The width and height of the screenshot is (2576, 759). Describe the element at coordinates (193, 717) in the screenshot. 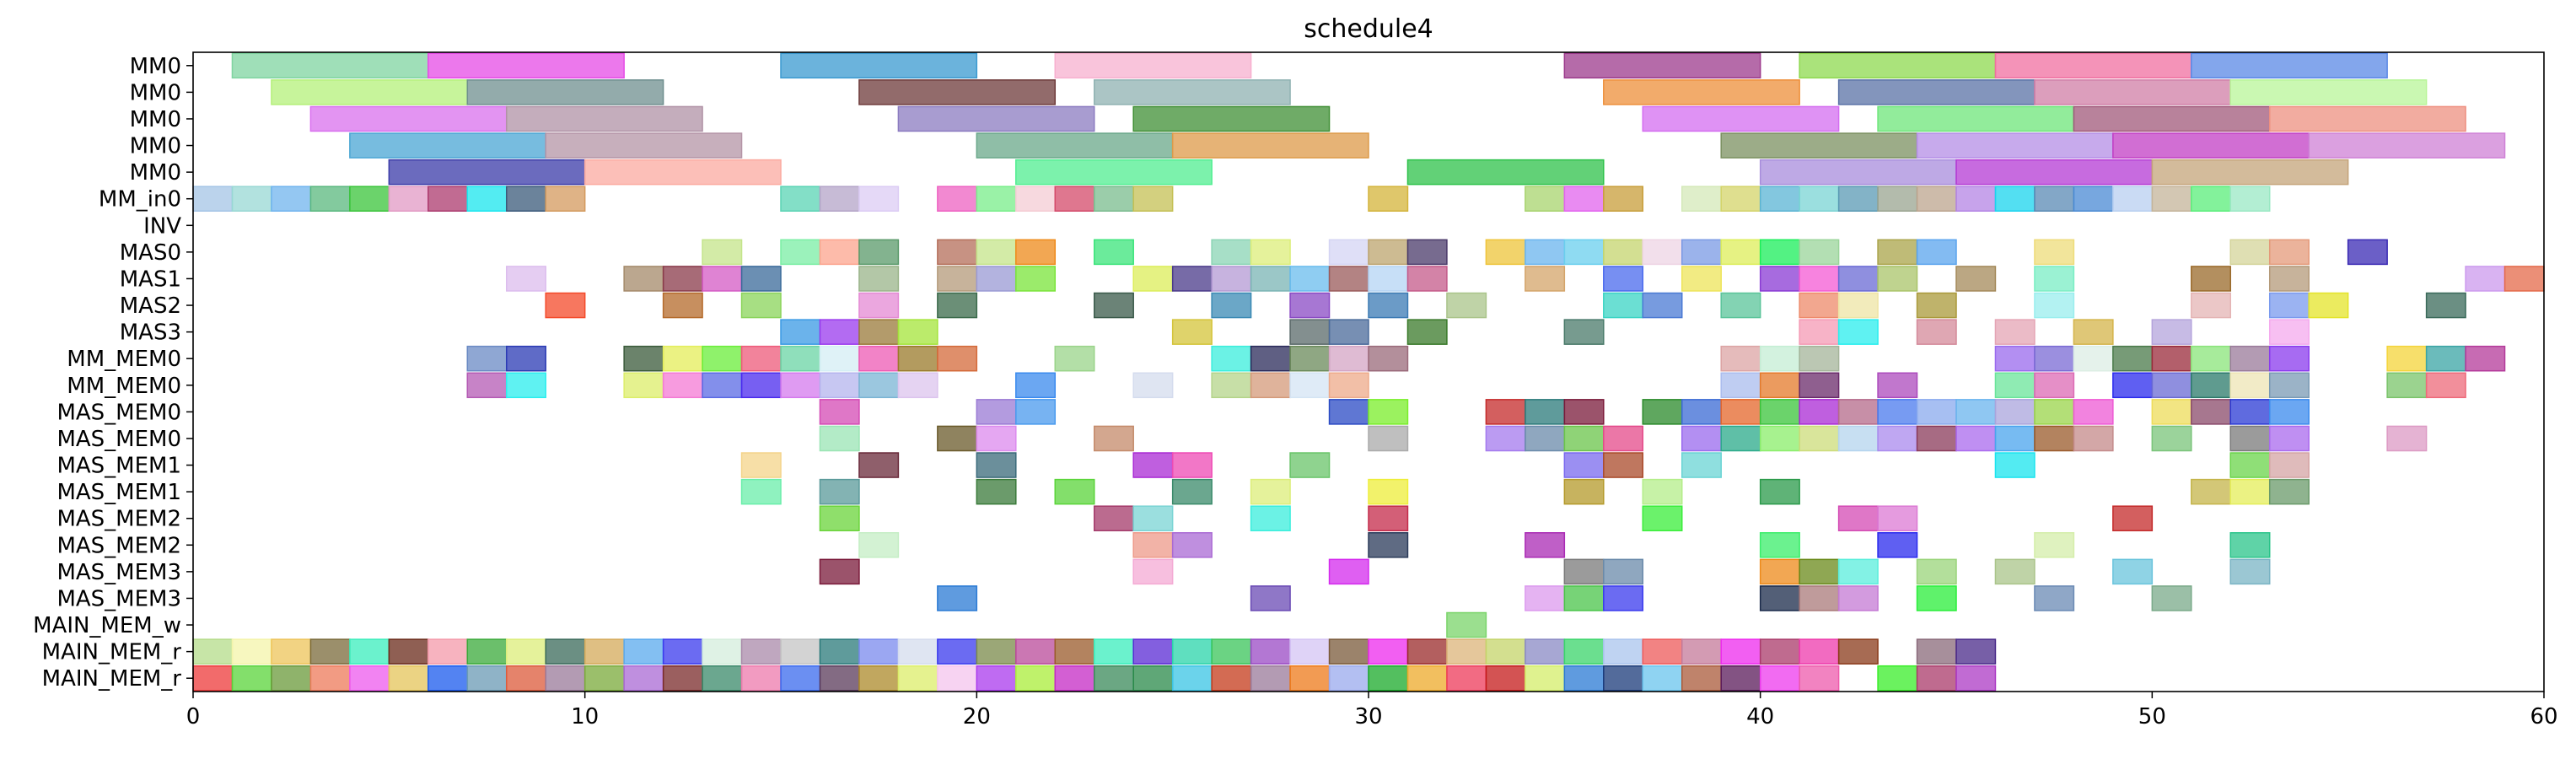

I see `x-tick-label: 0` at that location.